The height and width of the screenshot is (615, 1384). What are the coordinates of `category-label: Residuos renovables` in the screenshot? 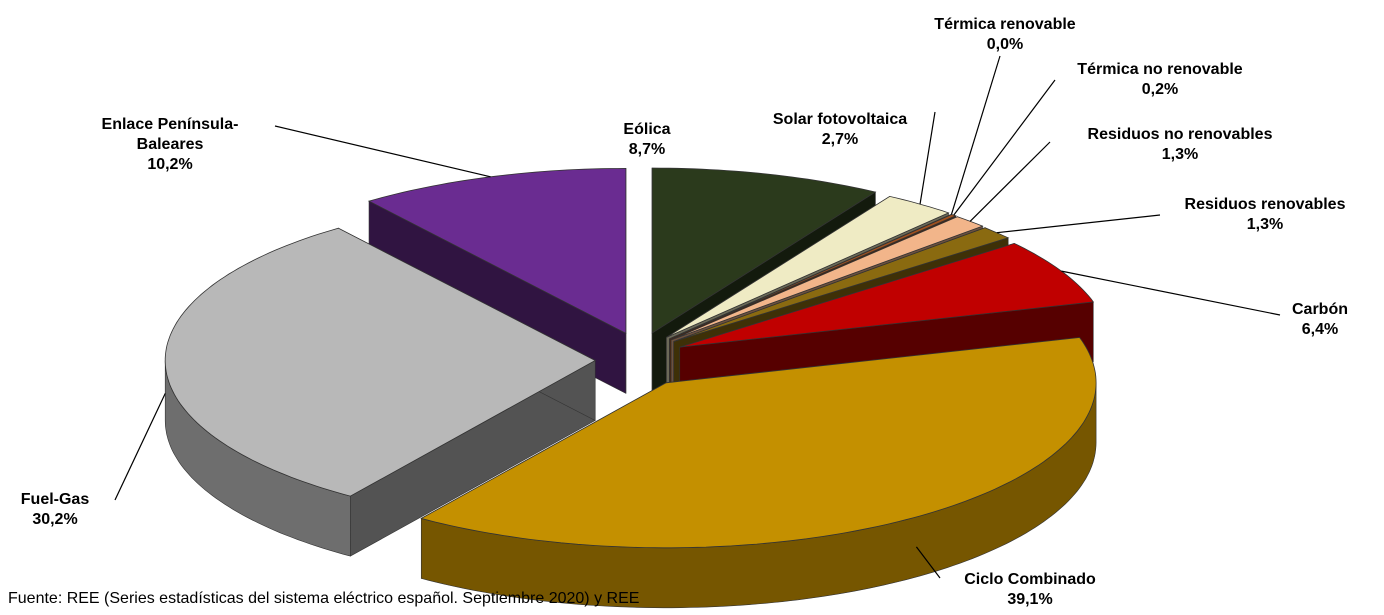 It's located at (1265, 204).